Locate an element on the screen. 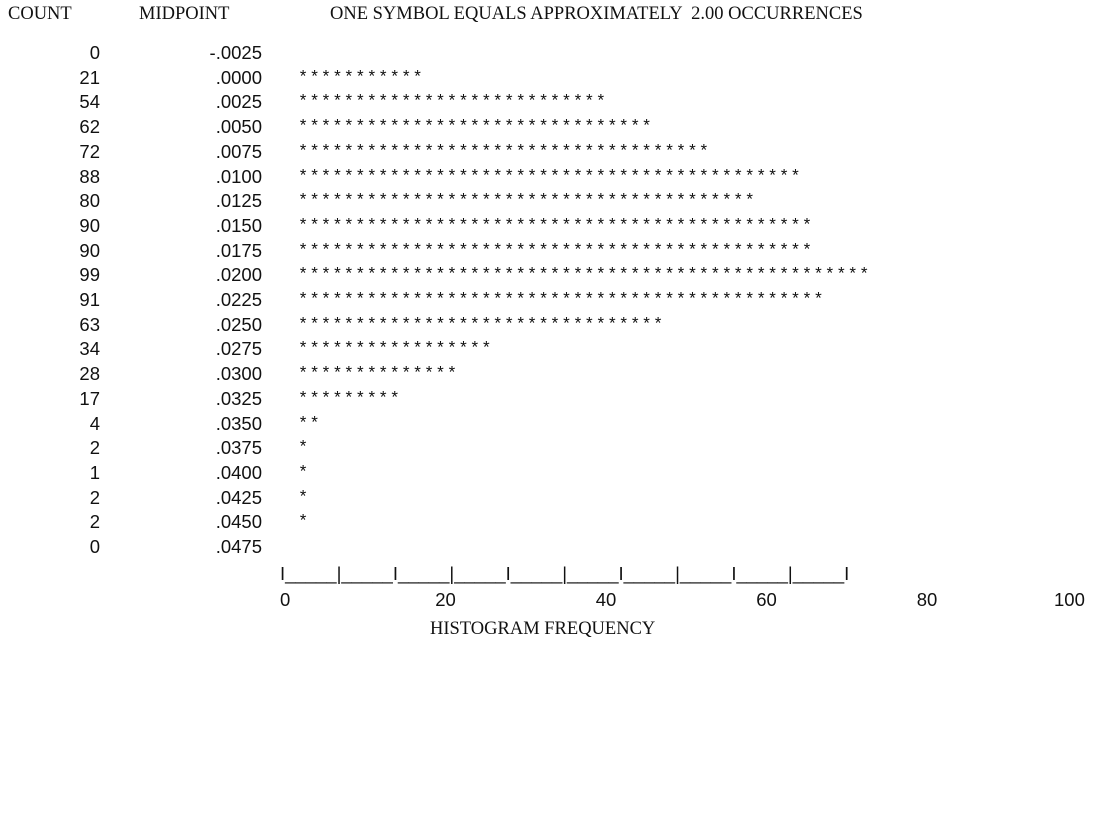 The image size is (1112, 819). x-axis-label: HISTOGRAM FREQUENCY is located at coordinates (543, 628).